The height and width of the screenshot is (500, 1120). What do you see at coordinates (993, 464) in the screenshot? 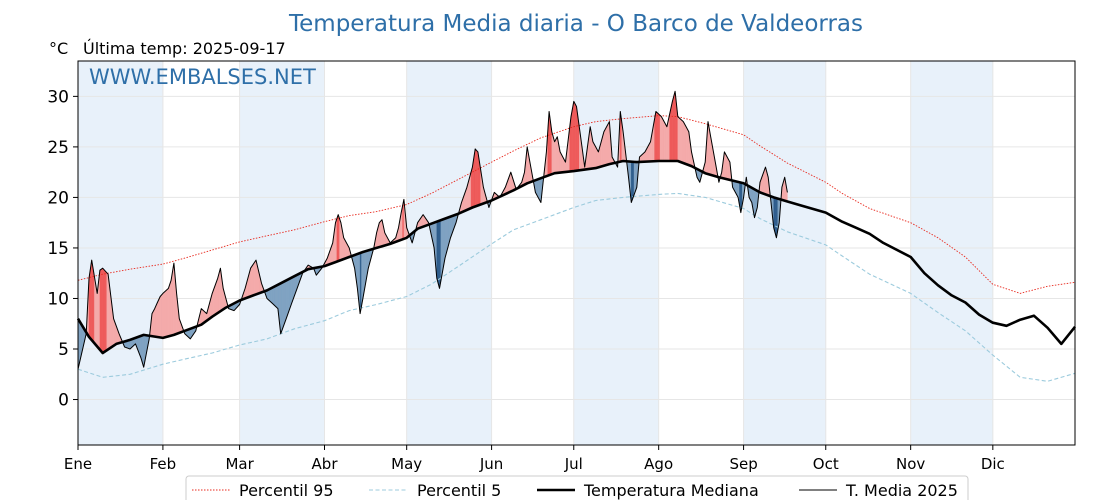
I see `x-tick-label: Dic` at bounding box center [993, 464].